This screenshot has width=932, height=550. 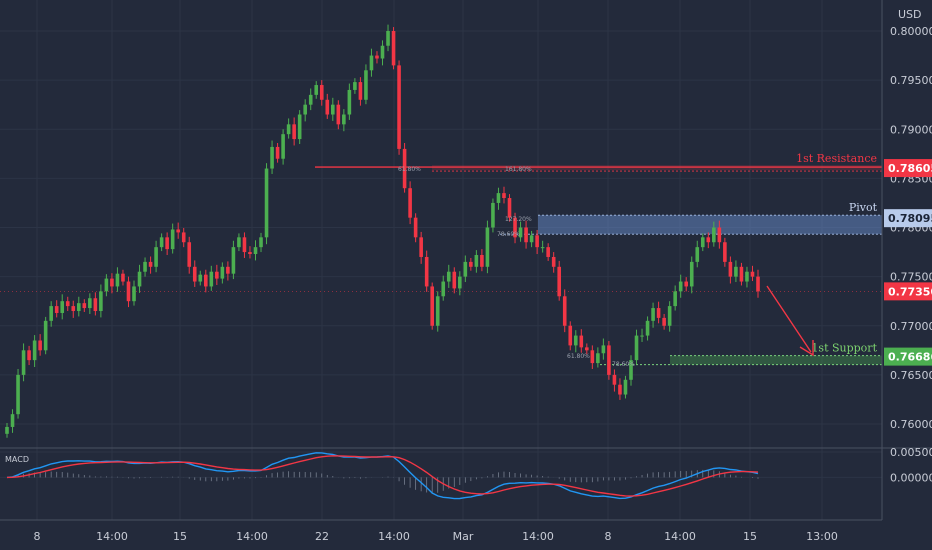 I want to click on y-tick-label: 0.76000, so click(x=911, y=424).